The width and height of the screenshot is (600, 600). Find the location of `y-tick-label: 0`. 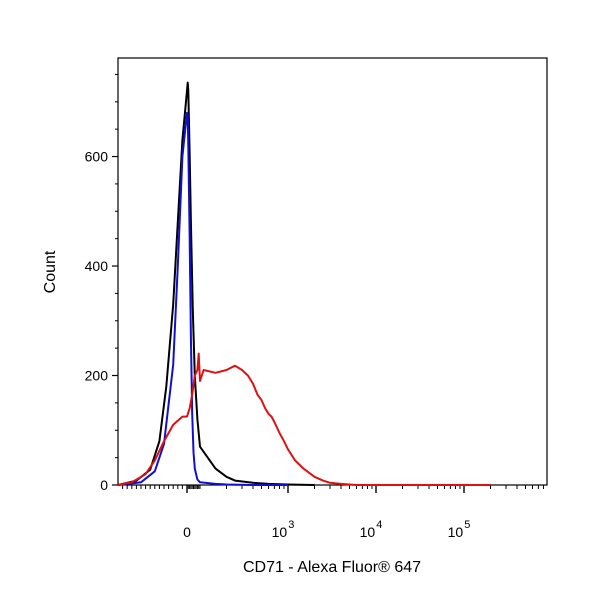

y-tick-label: 0 is located at coordinates (104, 485).